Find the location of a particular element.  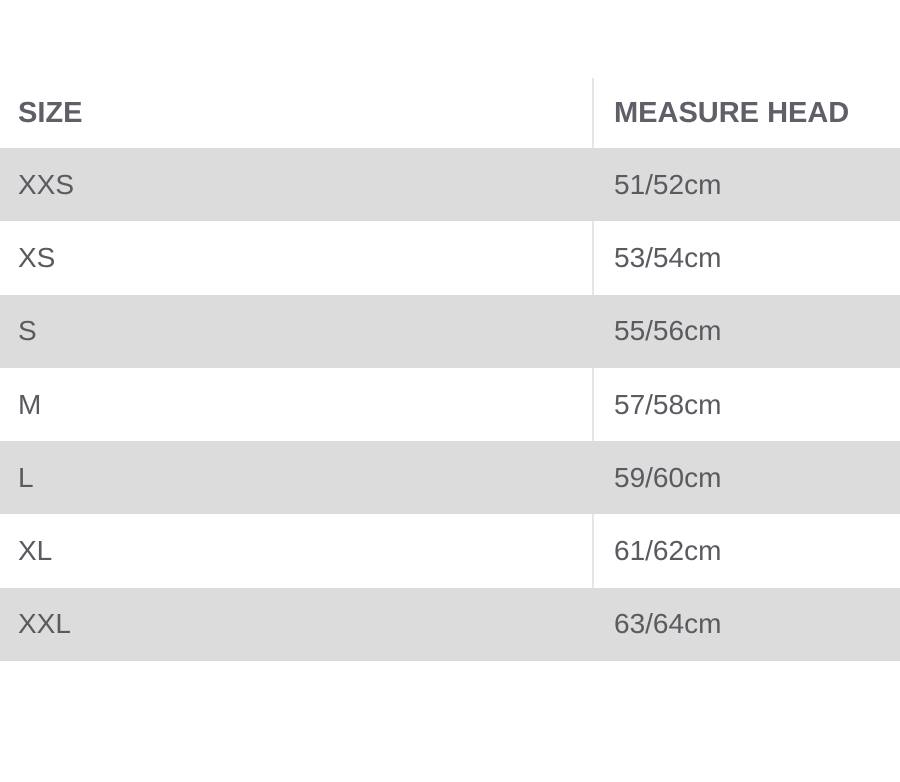

table-row: M 57/58cm is located at coordinates (450, 404).